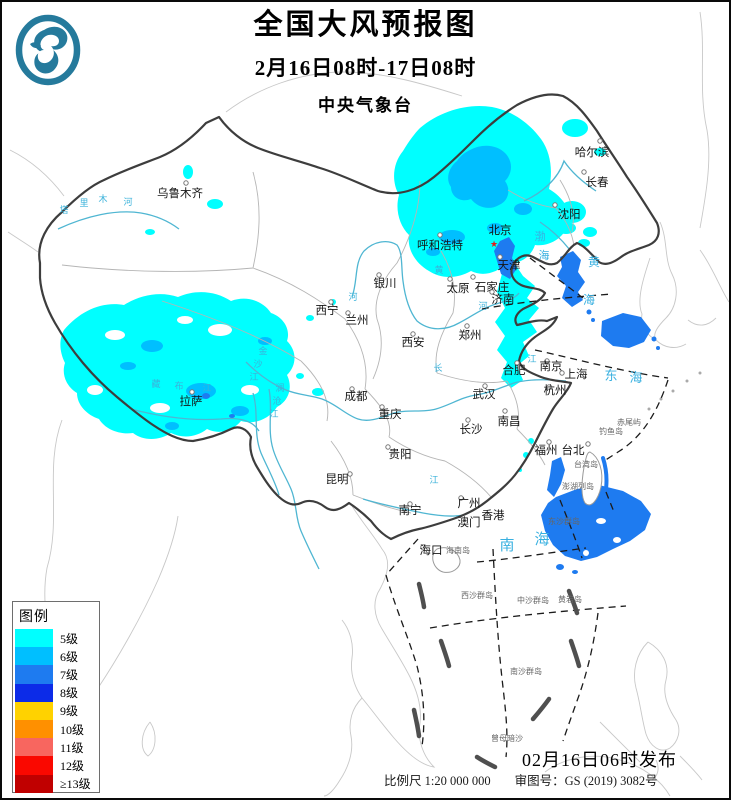 Image resolution: width=731 pixels, height=800 pixels. Describe the element at coordinates (496, 675) in the screenshot. I see `nine-dash-segments` at that location.